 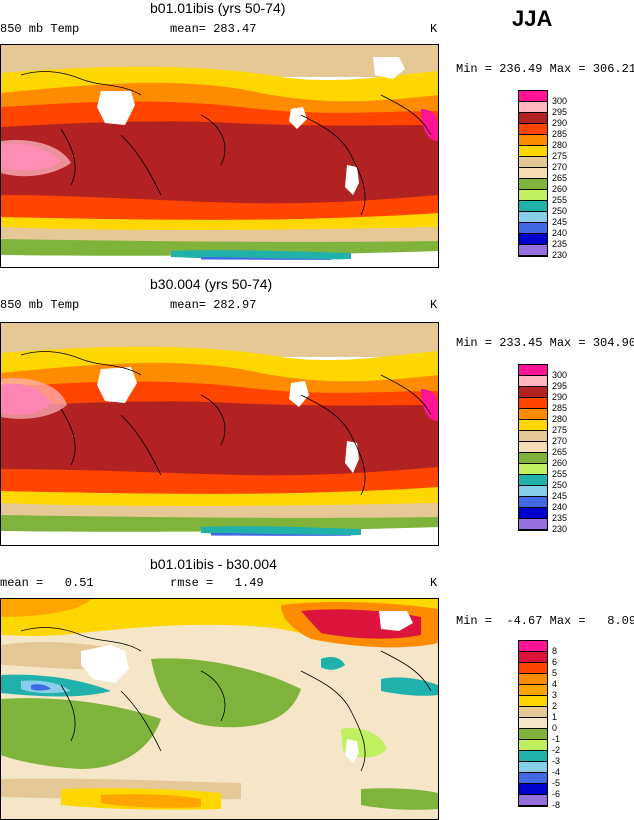 I want to click on panel-1-colorbar-label: 240, so click(x=560, y=233).